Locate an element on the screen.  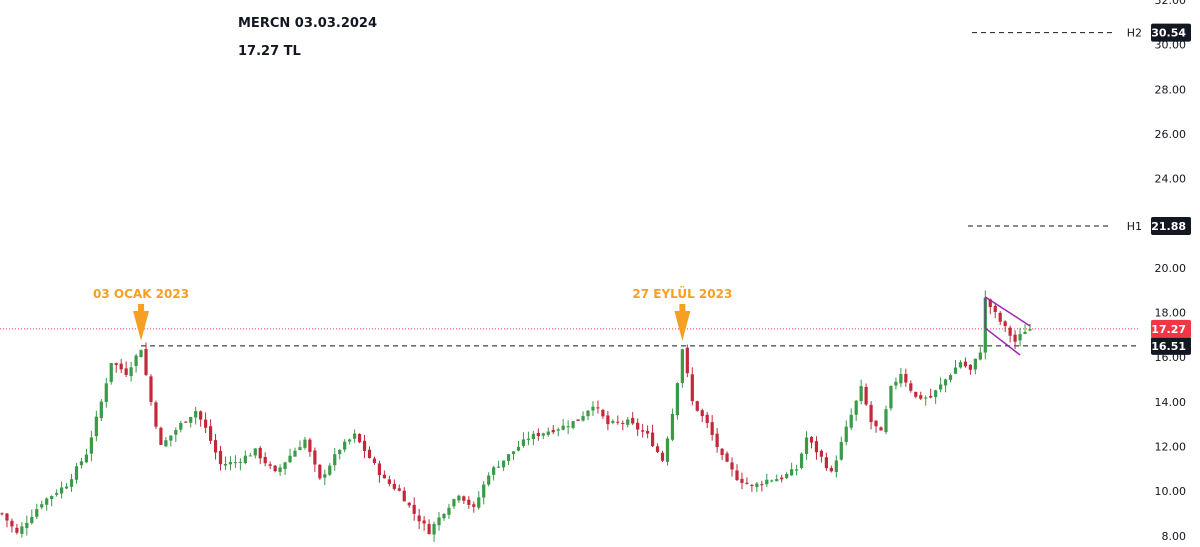
y-tick-label: 32.00 is located at coordinates (1171, 3).